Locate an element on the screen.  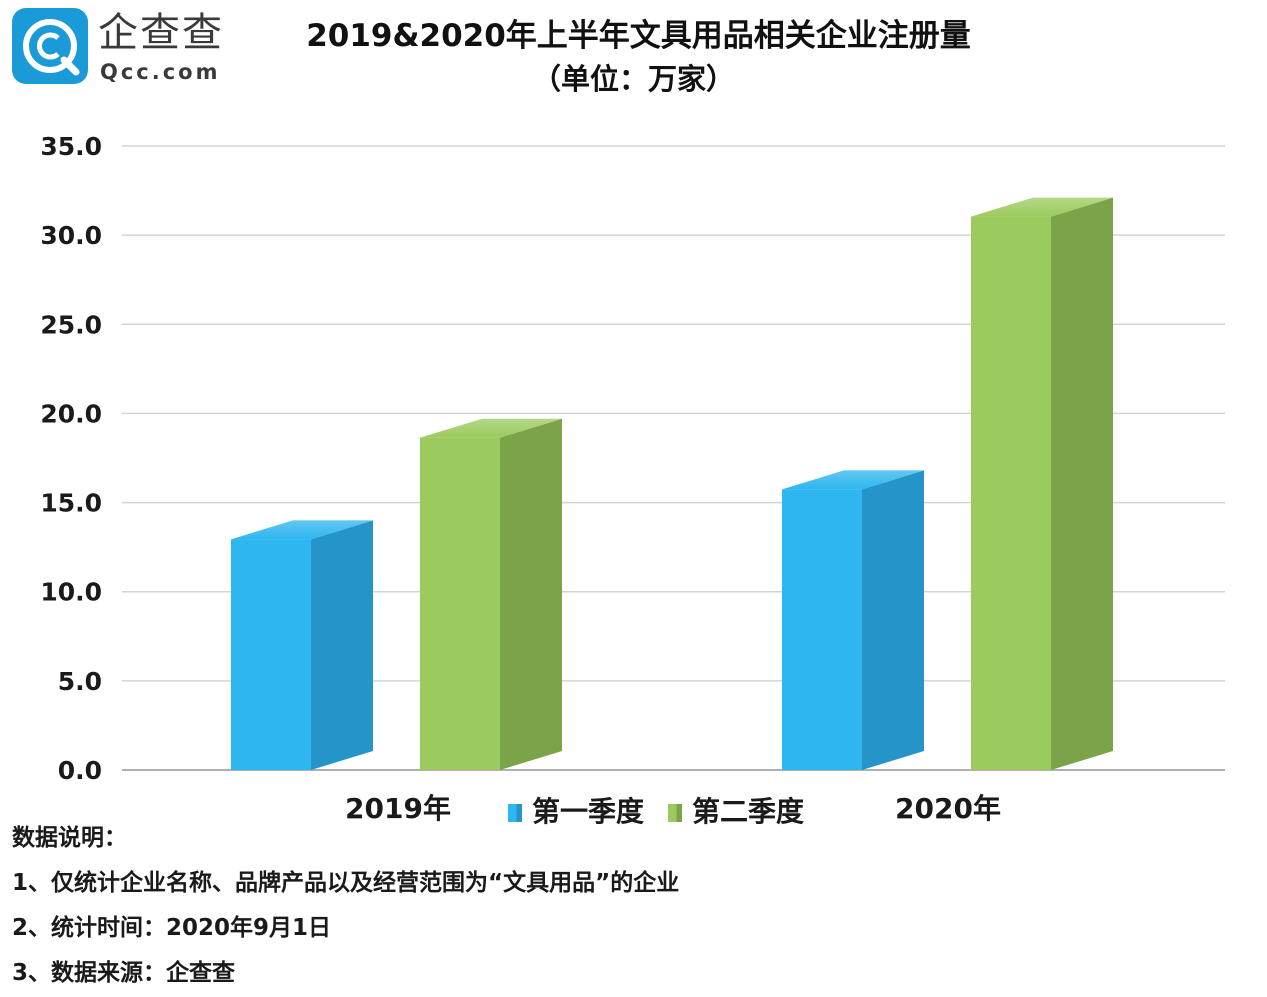
note-line: 1、仅统计企业名称、品牌产品以及经营范围为“文具用品”的企业 is located at coordinates (346, 883).